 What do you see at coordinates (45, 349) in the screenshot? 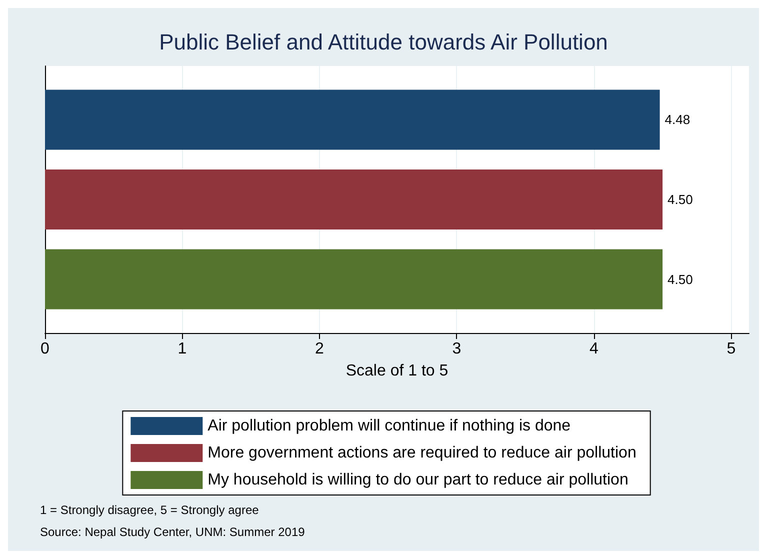
I see `x-tick-label: 0` at bounding box center [45, 349].